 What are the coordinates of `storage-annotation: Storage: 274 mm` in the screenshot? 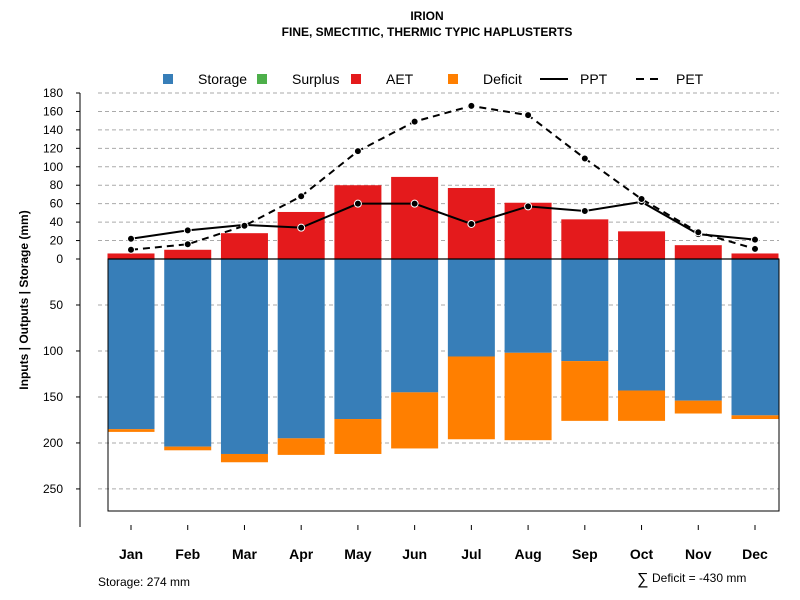 It's located at (144, 582).